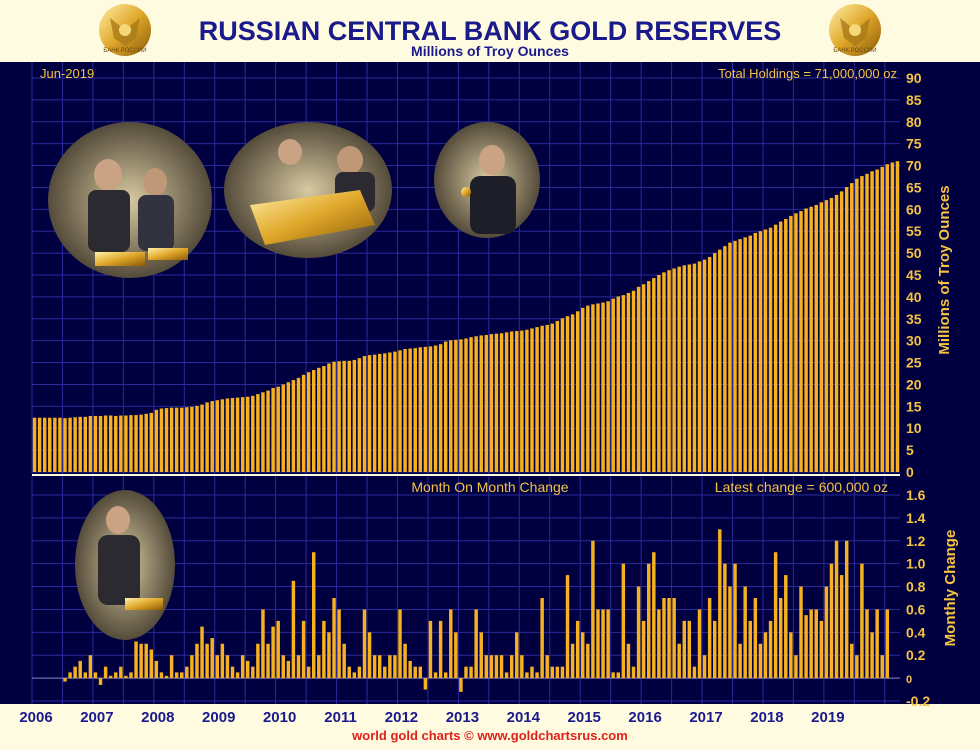 The height and width of the screenshot is (750, 980). What do you see at coordinates (916, 655) in the screenshot?
I see `y-tick-label: 0.2` at bounding box center [916, 655].